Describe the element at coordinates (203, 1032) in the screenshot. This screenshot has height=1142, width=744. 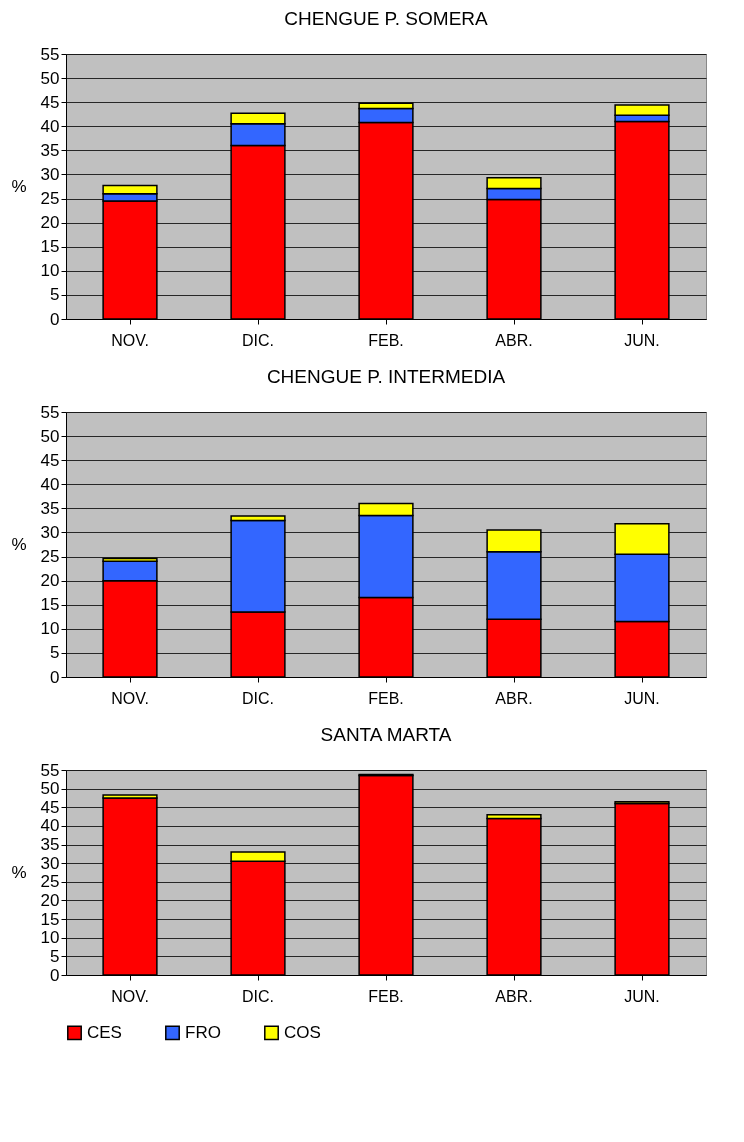
I see `legend-label: FRO` at that location.